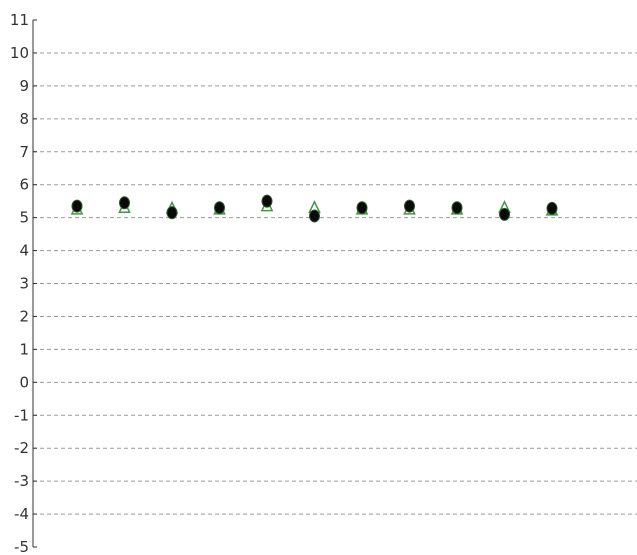 This screenshot has width=637, height=555. I want to click on y-tick-label: 0, so click(24, 382).